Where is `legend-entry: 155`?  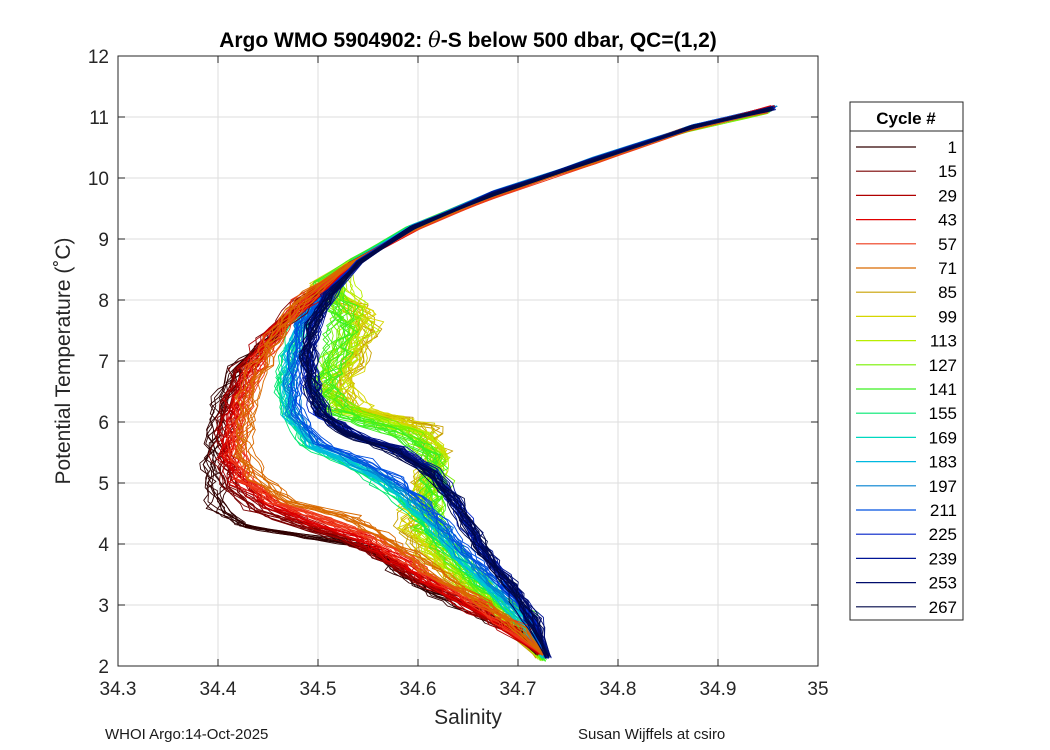 legend-entry: 155 is located at coordinates (906, 413).